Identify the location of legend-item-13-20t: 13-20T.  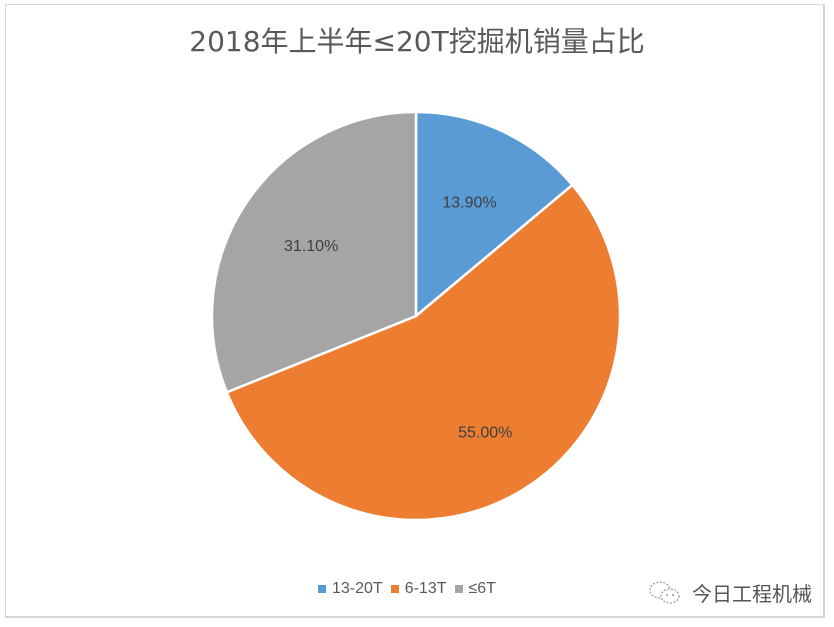
(350, 589).